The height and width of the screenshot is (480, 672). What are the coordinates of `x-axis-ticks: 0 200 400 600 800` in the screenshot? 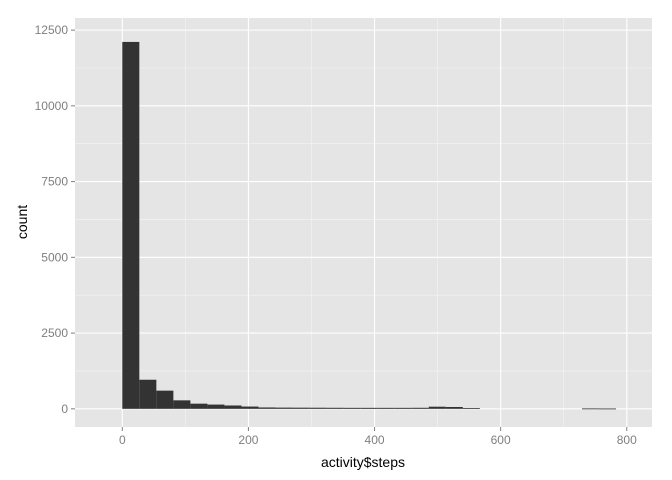 It's located at (378, 437).